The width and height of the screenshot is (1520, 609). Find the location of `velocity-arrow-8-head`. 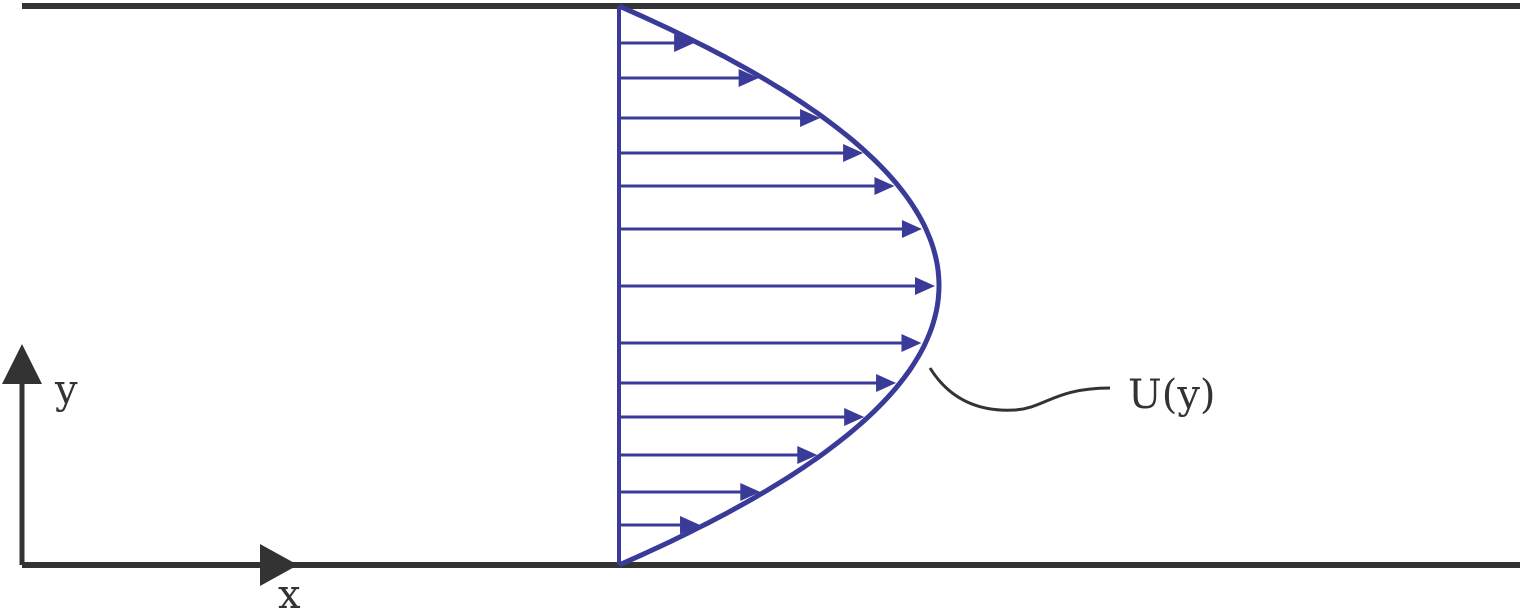

velocity-arrow-8-head is located at coordinates (911, 343).